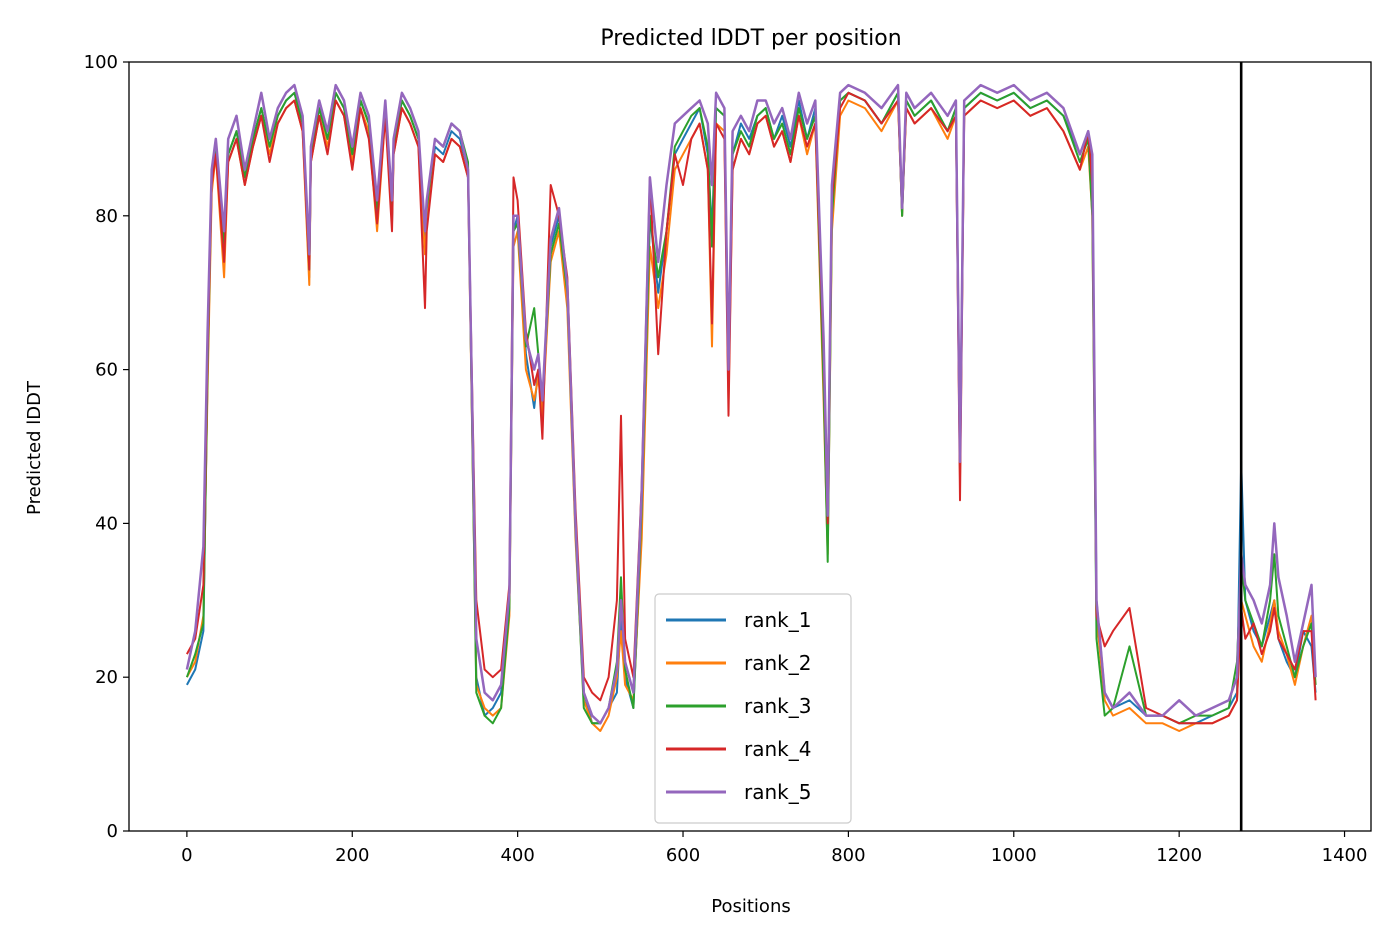 This screenshot has height=939, width=1400. What do you see at coordinates (352, 855) in the screenshot?
I see `x-tick-label: 200` at bounding box center [352, 855].